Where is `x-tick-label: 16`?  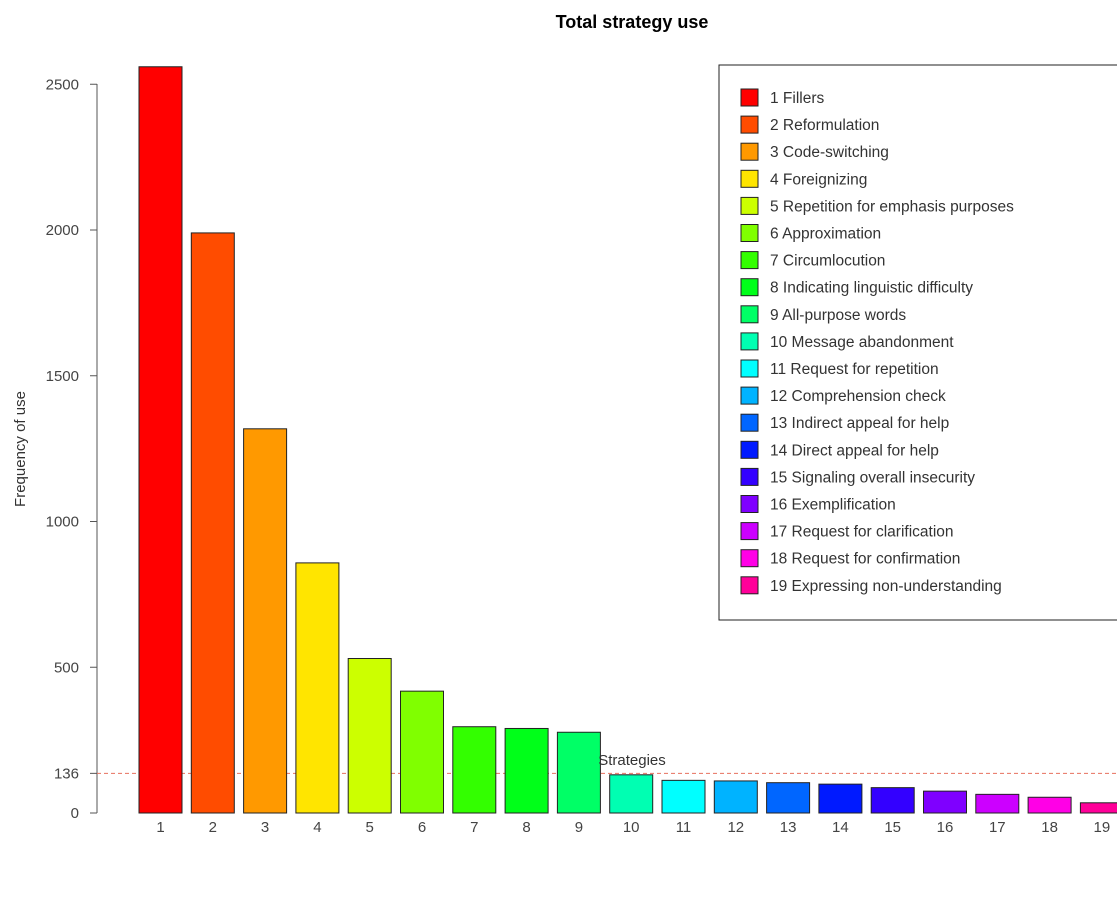 x-tick-label: 16 is located at coordinates (945, 827).